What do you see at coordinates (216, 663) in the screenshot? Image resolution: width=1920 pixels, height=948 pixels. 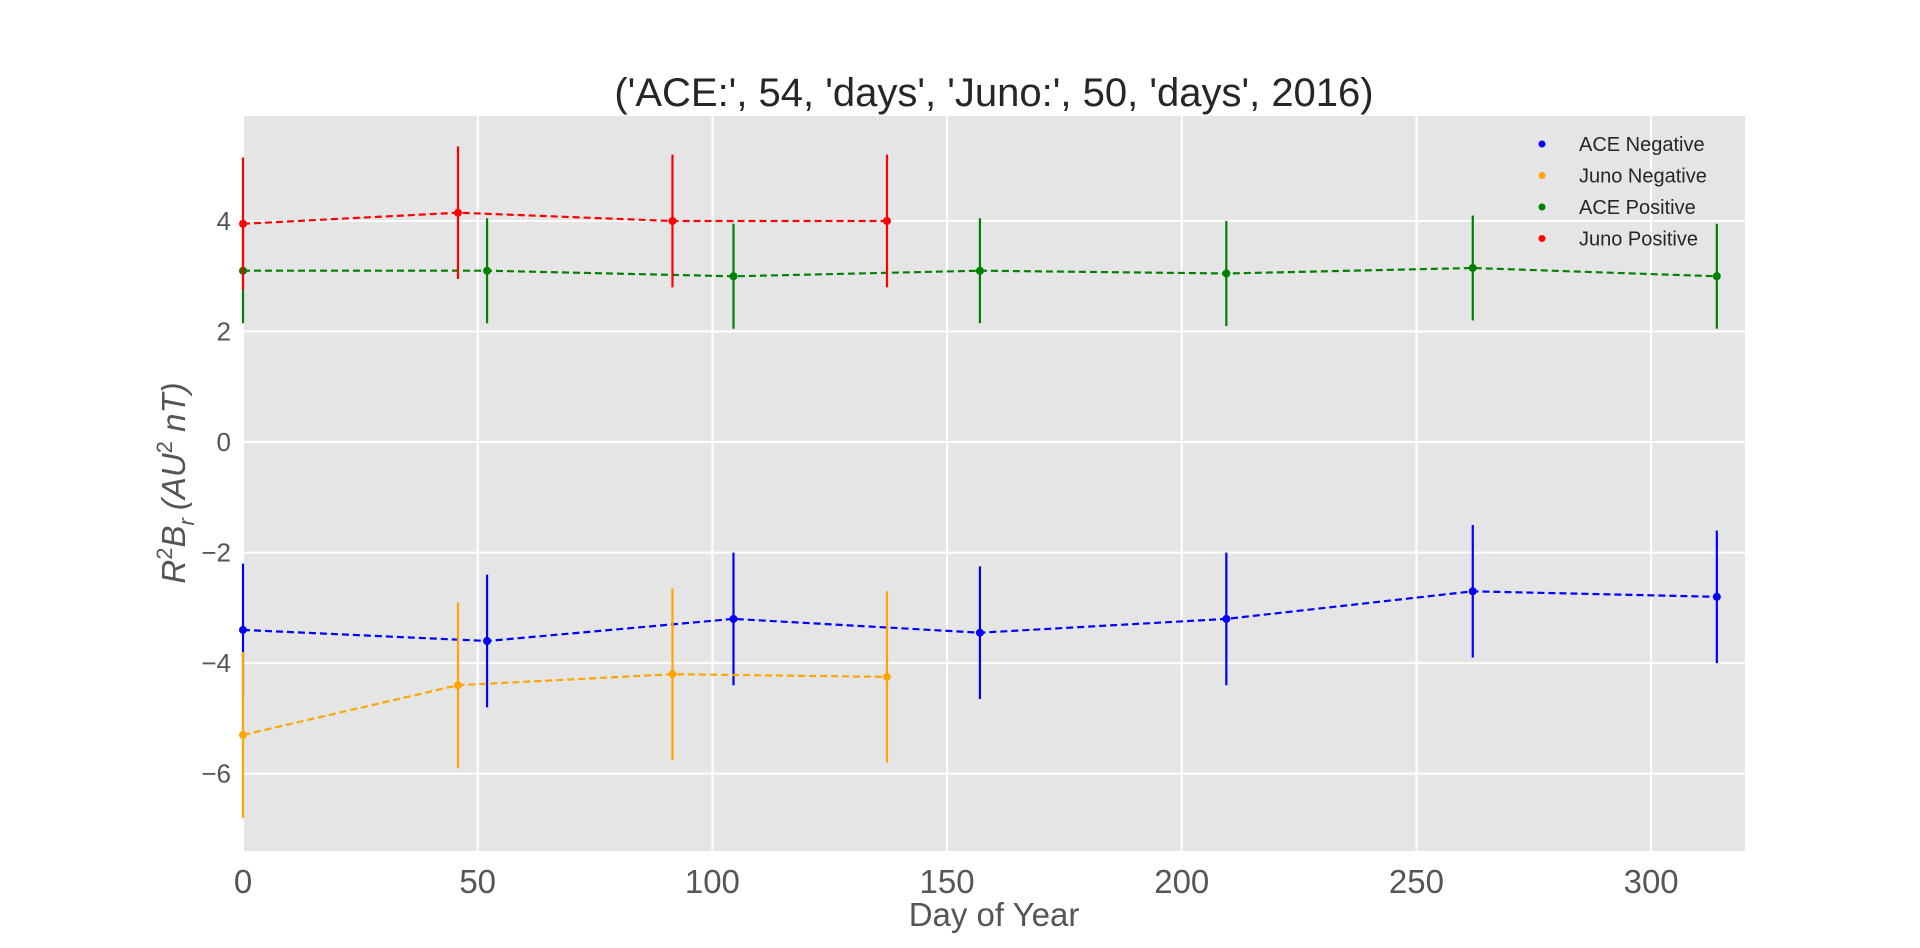 I see `y-tick-label: −4` at bounding box center [216, 663].